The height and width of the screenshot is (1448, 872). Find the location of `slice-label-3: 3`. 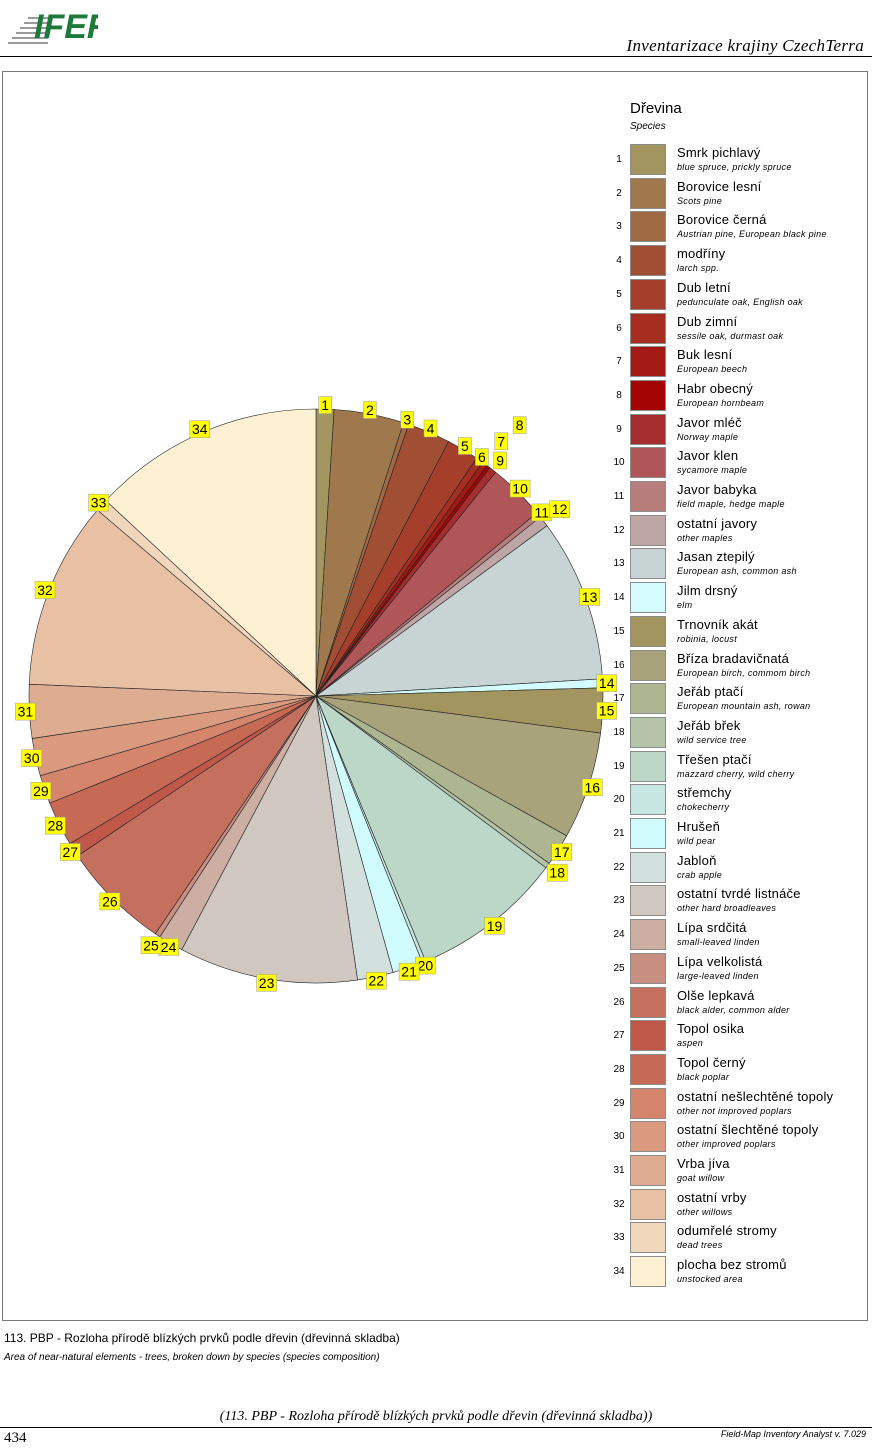

slice-label-3: 3 is located at coordinates (407, 419).